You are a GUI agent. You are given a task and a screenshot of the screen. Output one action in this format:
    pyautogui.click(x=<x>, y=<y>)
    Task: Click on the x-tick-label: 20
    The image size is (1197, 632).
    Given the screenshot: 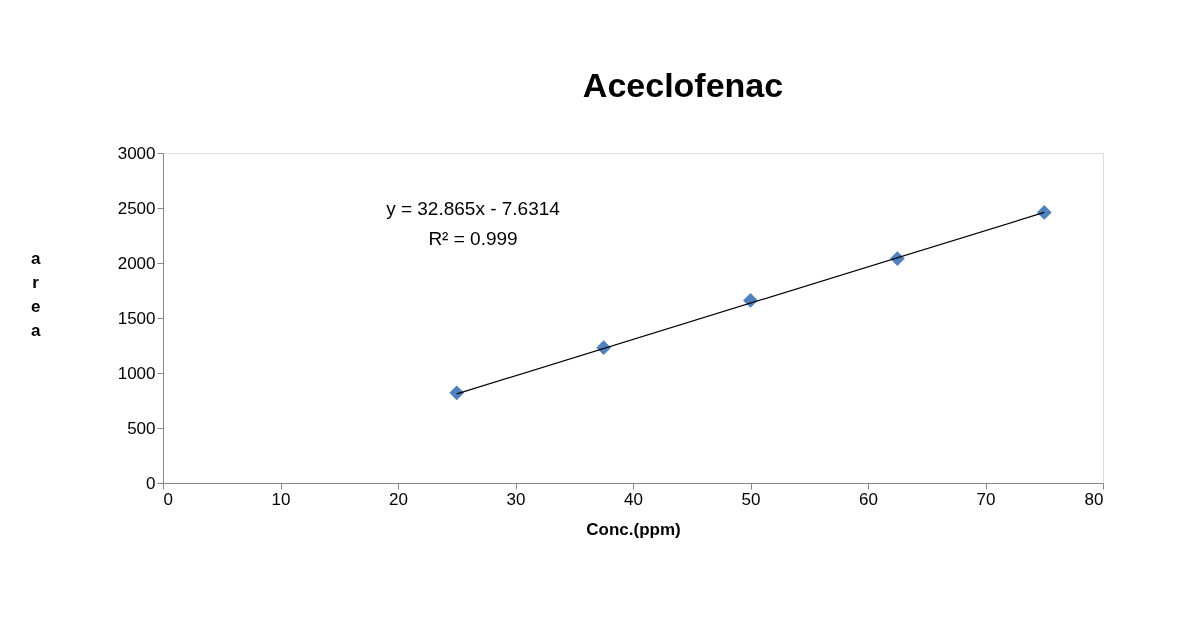 What is the action you would take?
    pyautogui.click(x=398, y=499)
    